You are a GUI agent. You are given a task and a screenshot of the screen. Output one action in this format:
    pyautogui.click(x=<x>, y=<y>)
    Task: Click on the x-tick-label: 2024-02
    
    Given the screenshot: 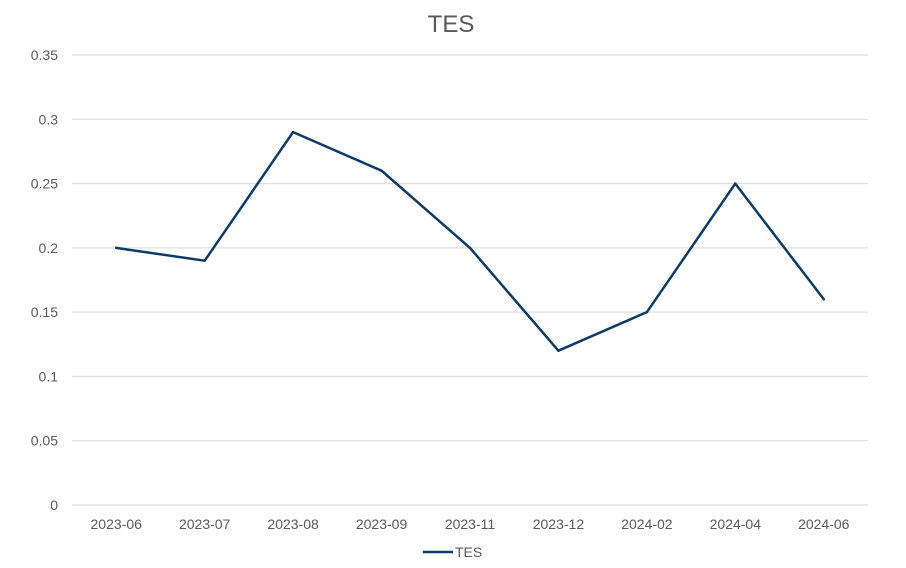 What is the action you would take?
    pyautogui.click(x=647, y=524)
    